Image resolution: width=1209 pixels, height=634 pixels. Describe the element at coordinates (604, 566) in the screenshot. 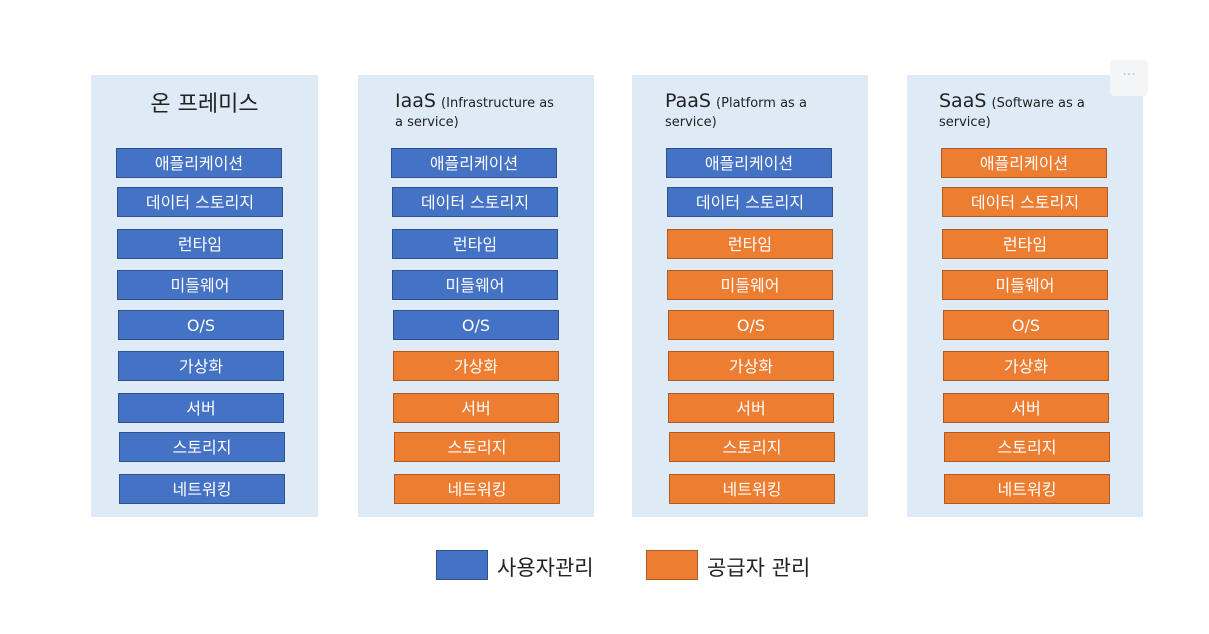

I see `legend: 사용자관리 공급자 관리` at that location.